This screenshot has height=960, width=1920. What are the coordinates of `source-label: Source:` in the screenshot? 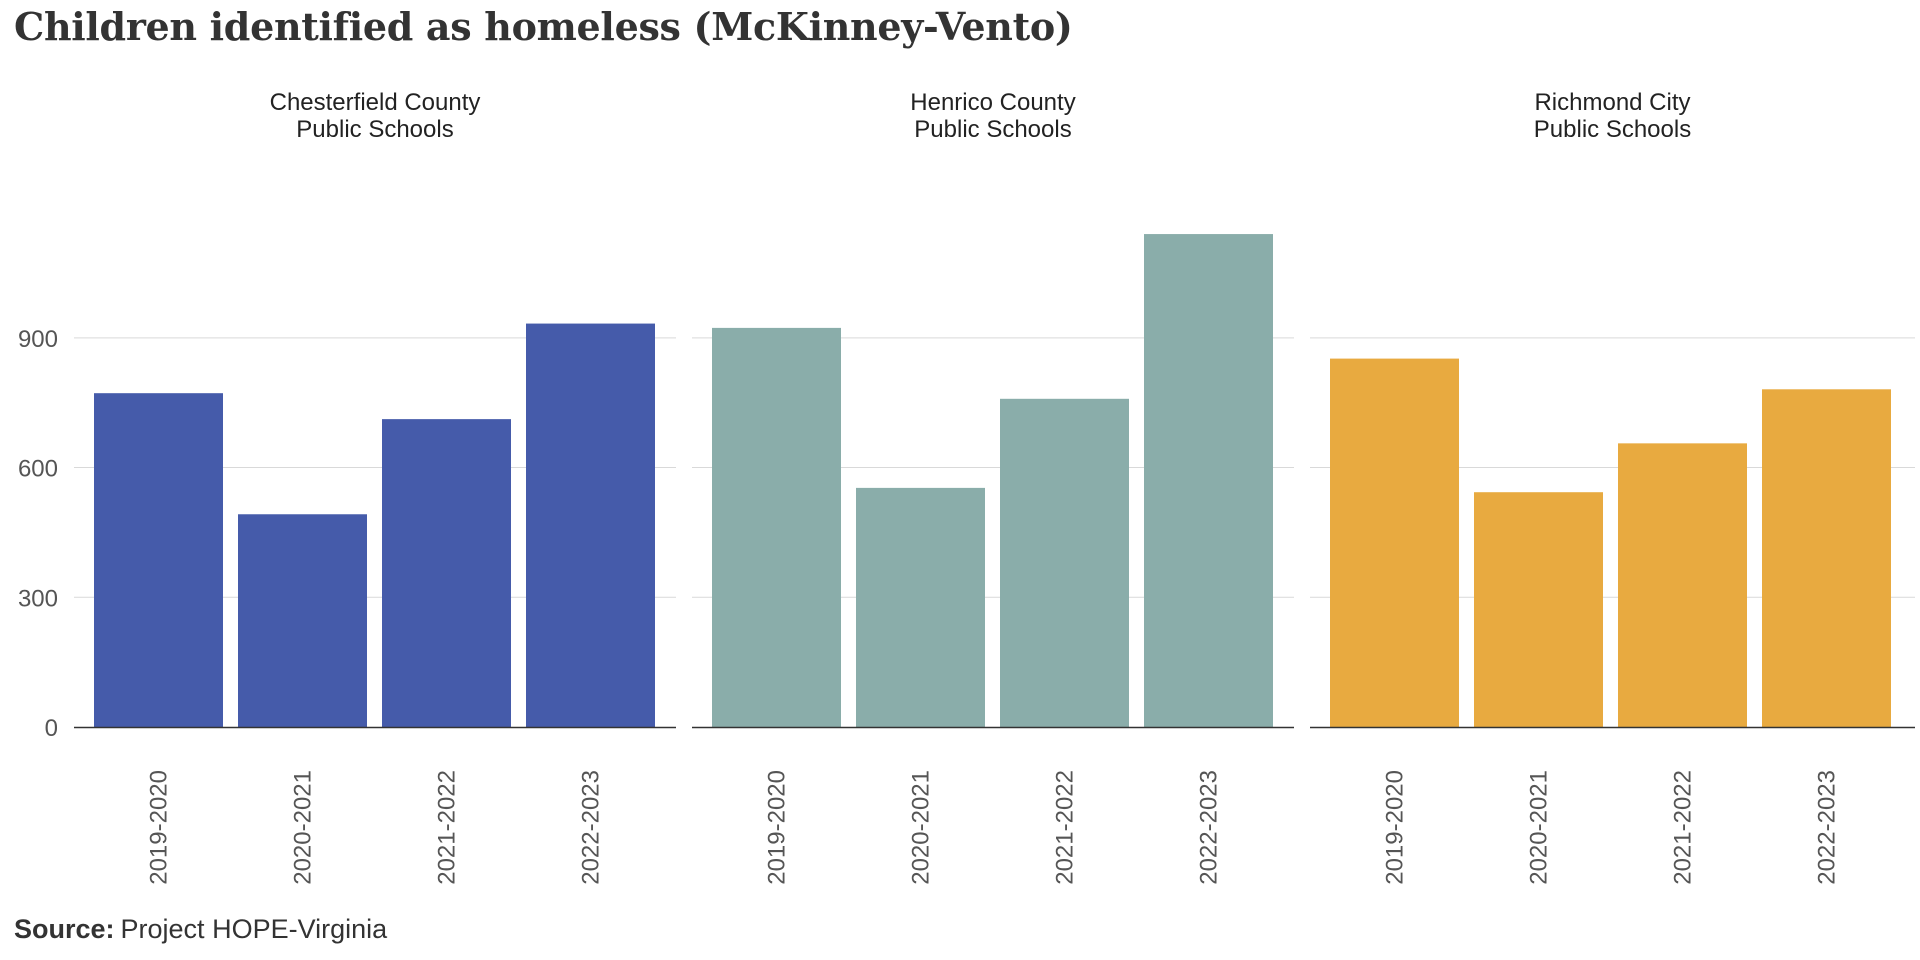 It's located at (64, 929).